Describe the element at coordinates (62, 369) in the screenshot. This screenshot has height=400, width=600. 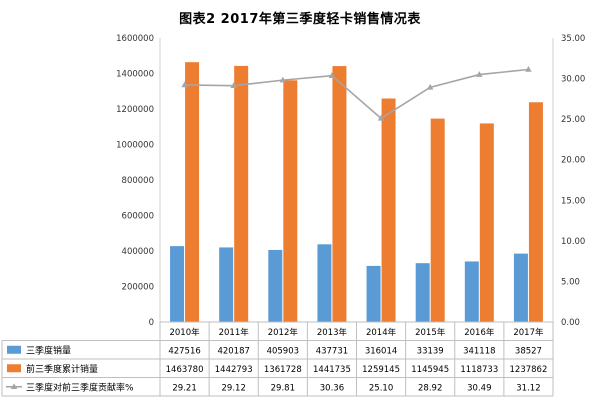
I see `legend-label: 前三季度累计销量` at that location.